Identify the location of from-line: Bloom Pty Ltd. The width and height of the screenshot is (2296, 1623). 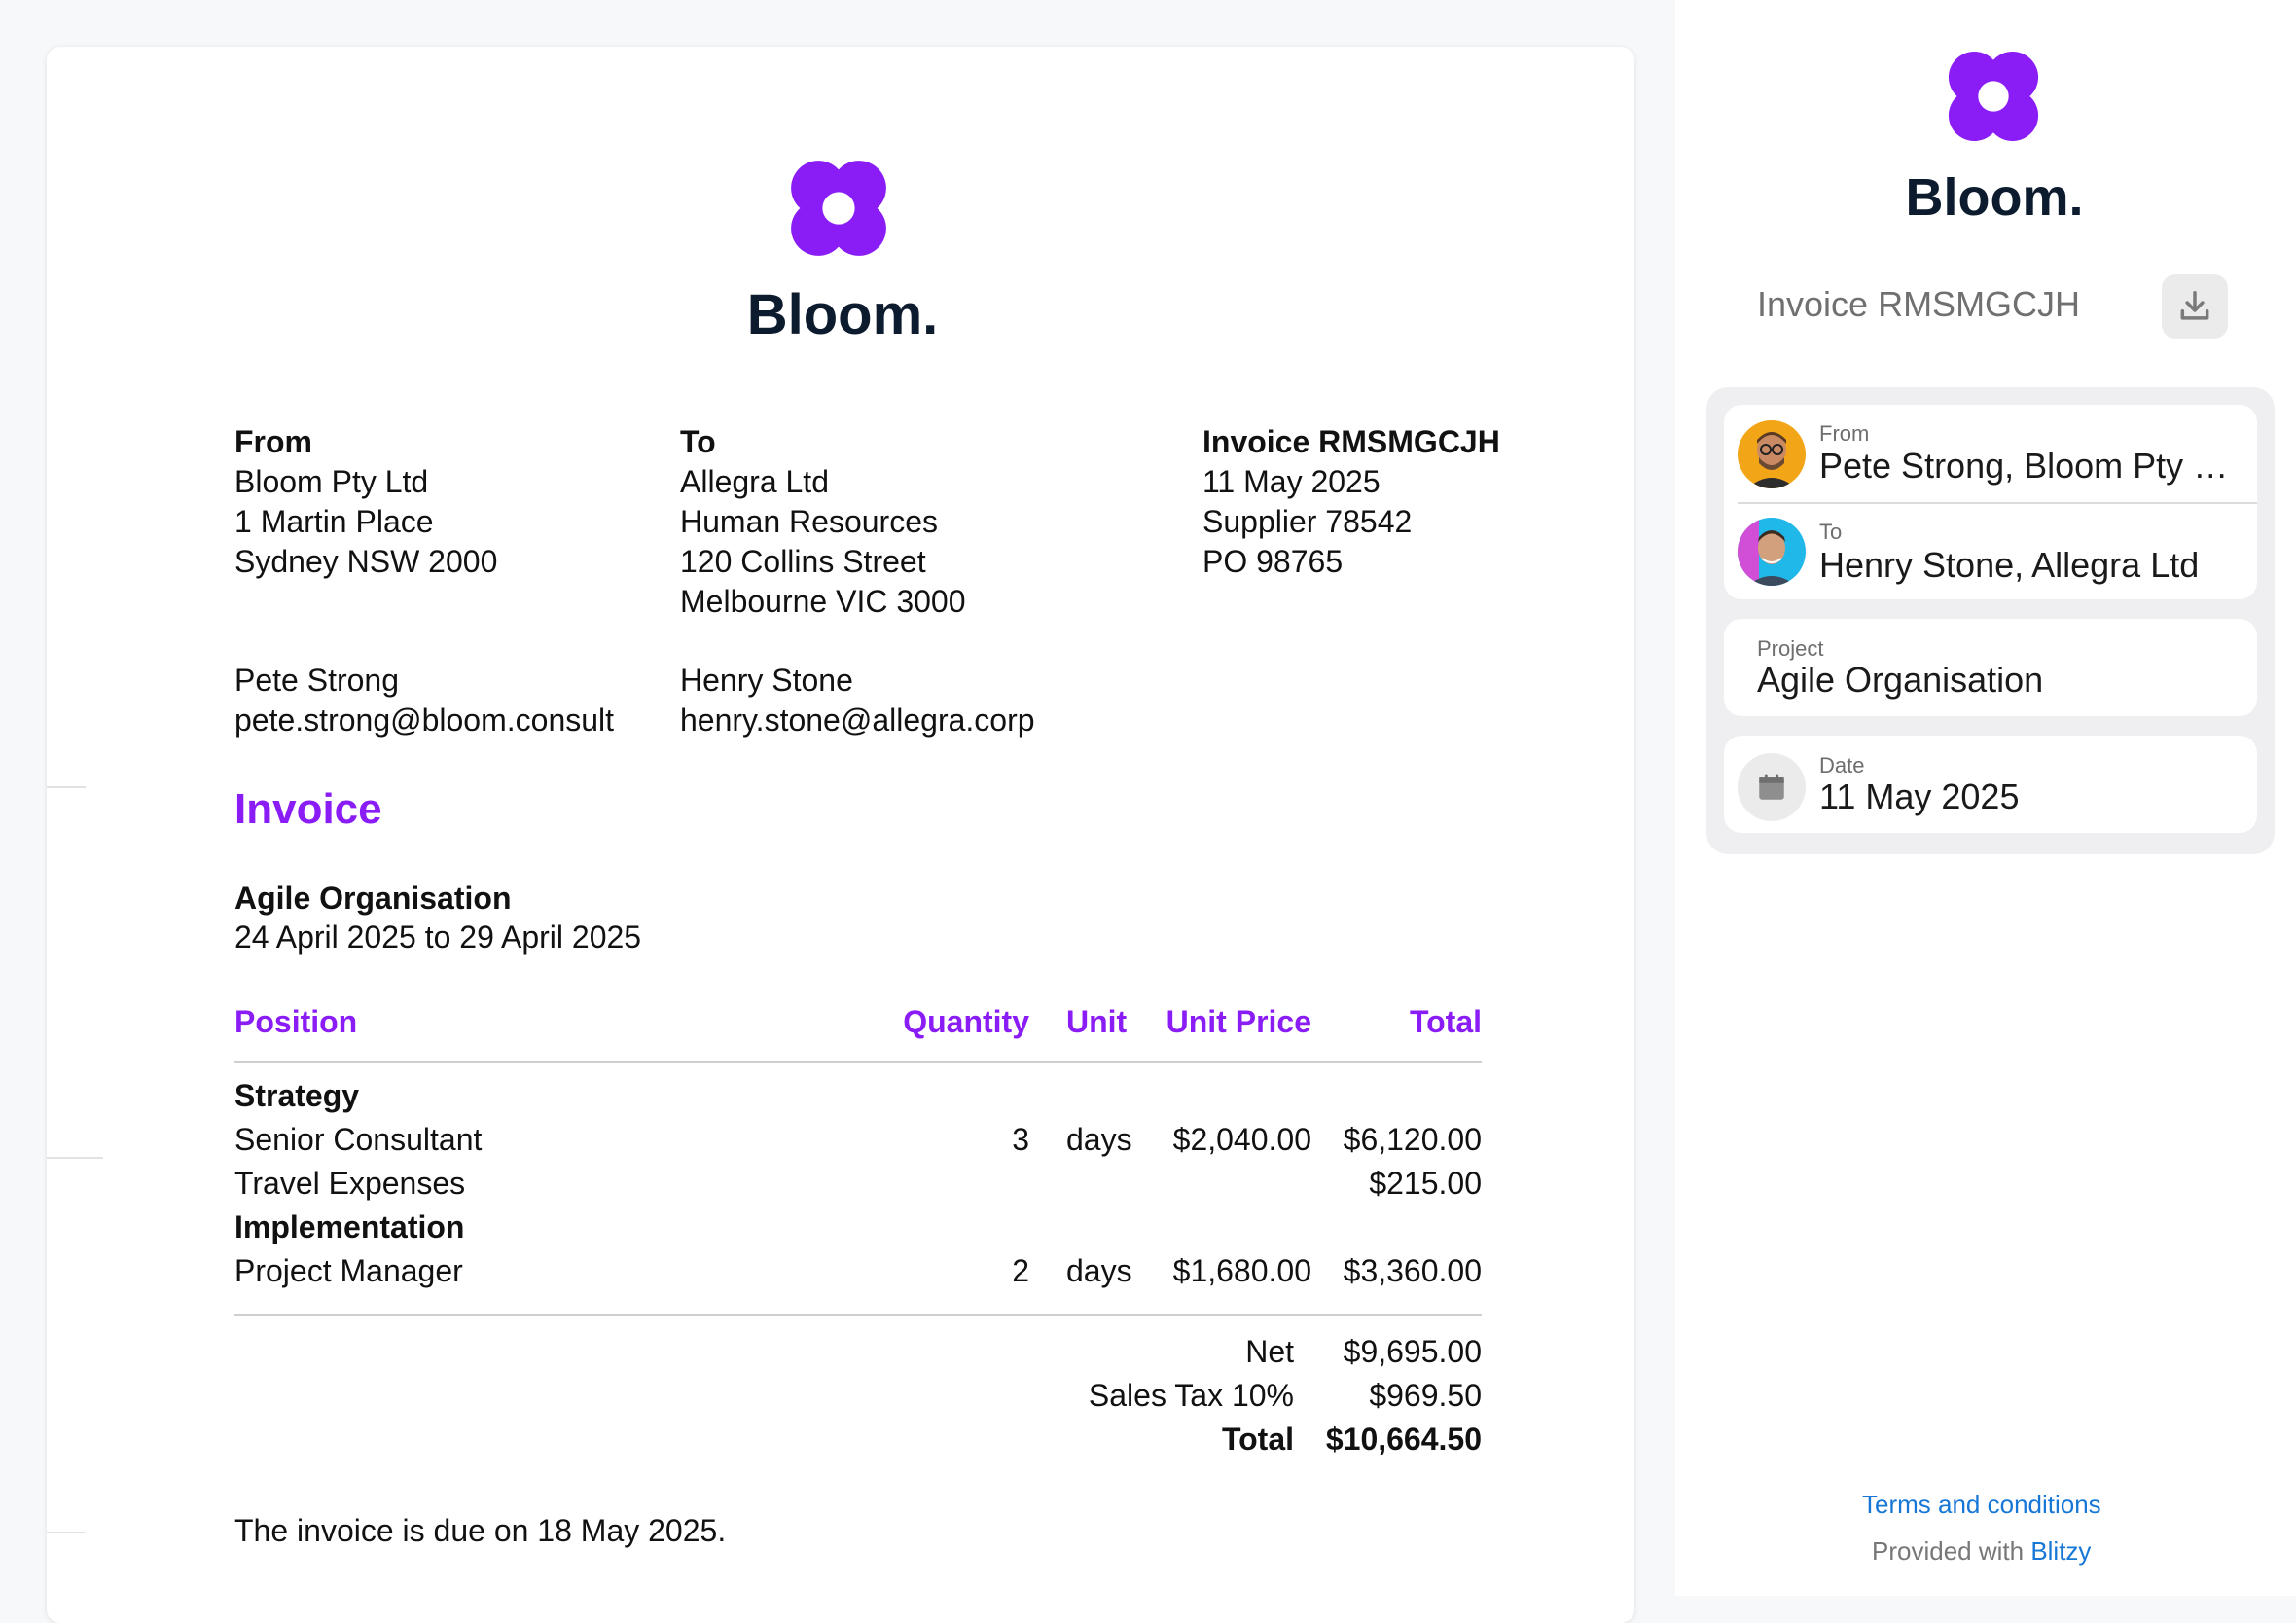
(331, 481).